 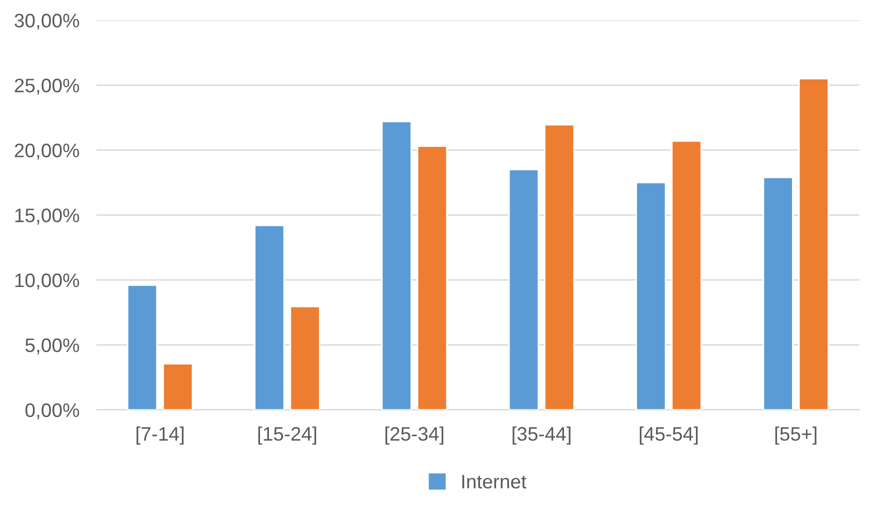 I want to click on x-tick-label: [25-34], so click(x=415, y=435).